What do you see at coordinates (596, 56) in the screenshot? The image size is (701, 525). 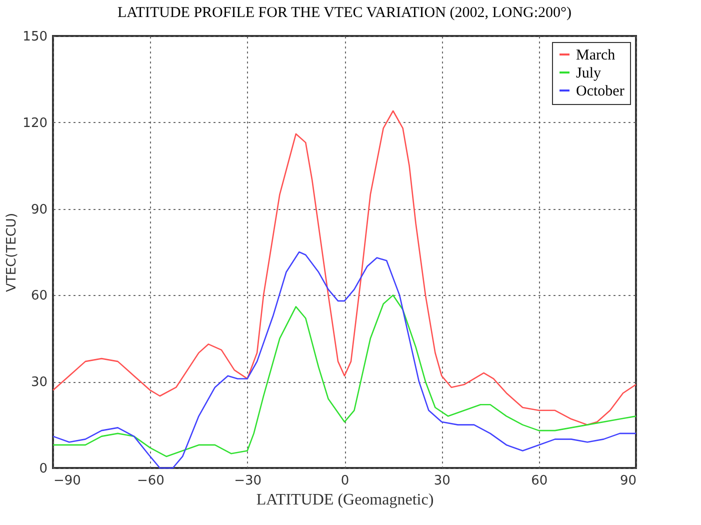 I see `legend-label: March` at bounding box center [596, 56].